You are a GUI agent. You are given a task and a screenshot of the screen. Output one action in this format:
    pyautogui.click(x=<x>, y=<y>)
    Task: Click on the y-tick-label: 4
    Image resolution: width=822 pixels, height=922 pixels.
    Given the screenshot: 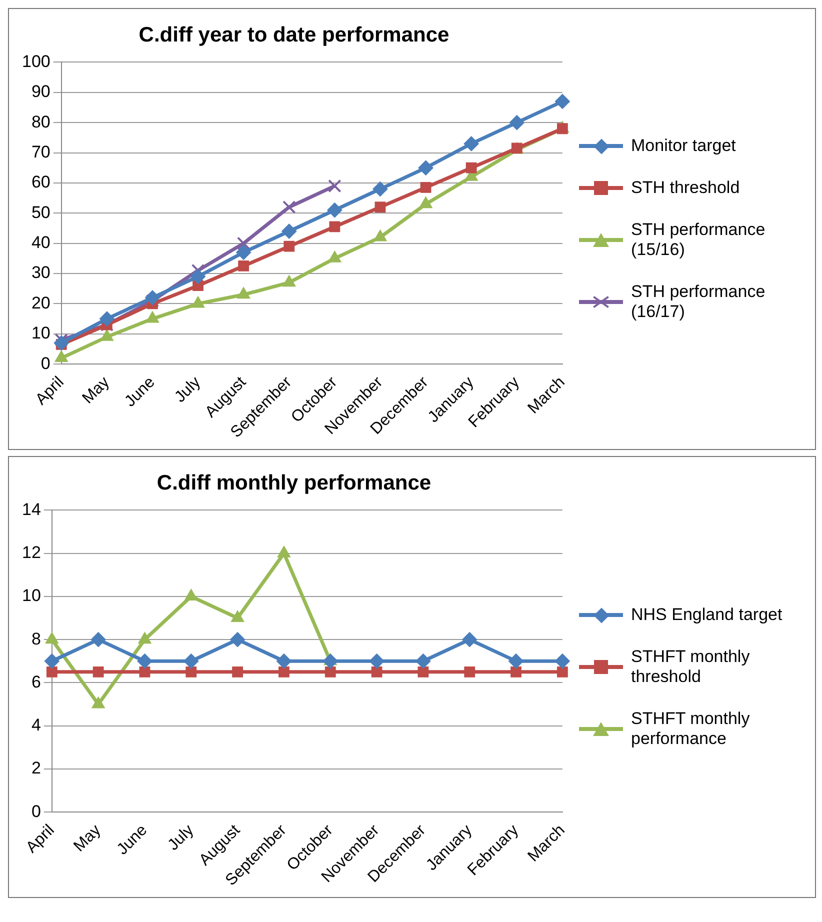 What is the action you would take?
    pyautogui.click(x=36, y=725)
    